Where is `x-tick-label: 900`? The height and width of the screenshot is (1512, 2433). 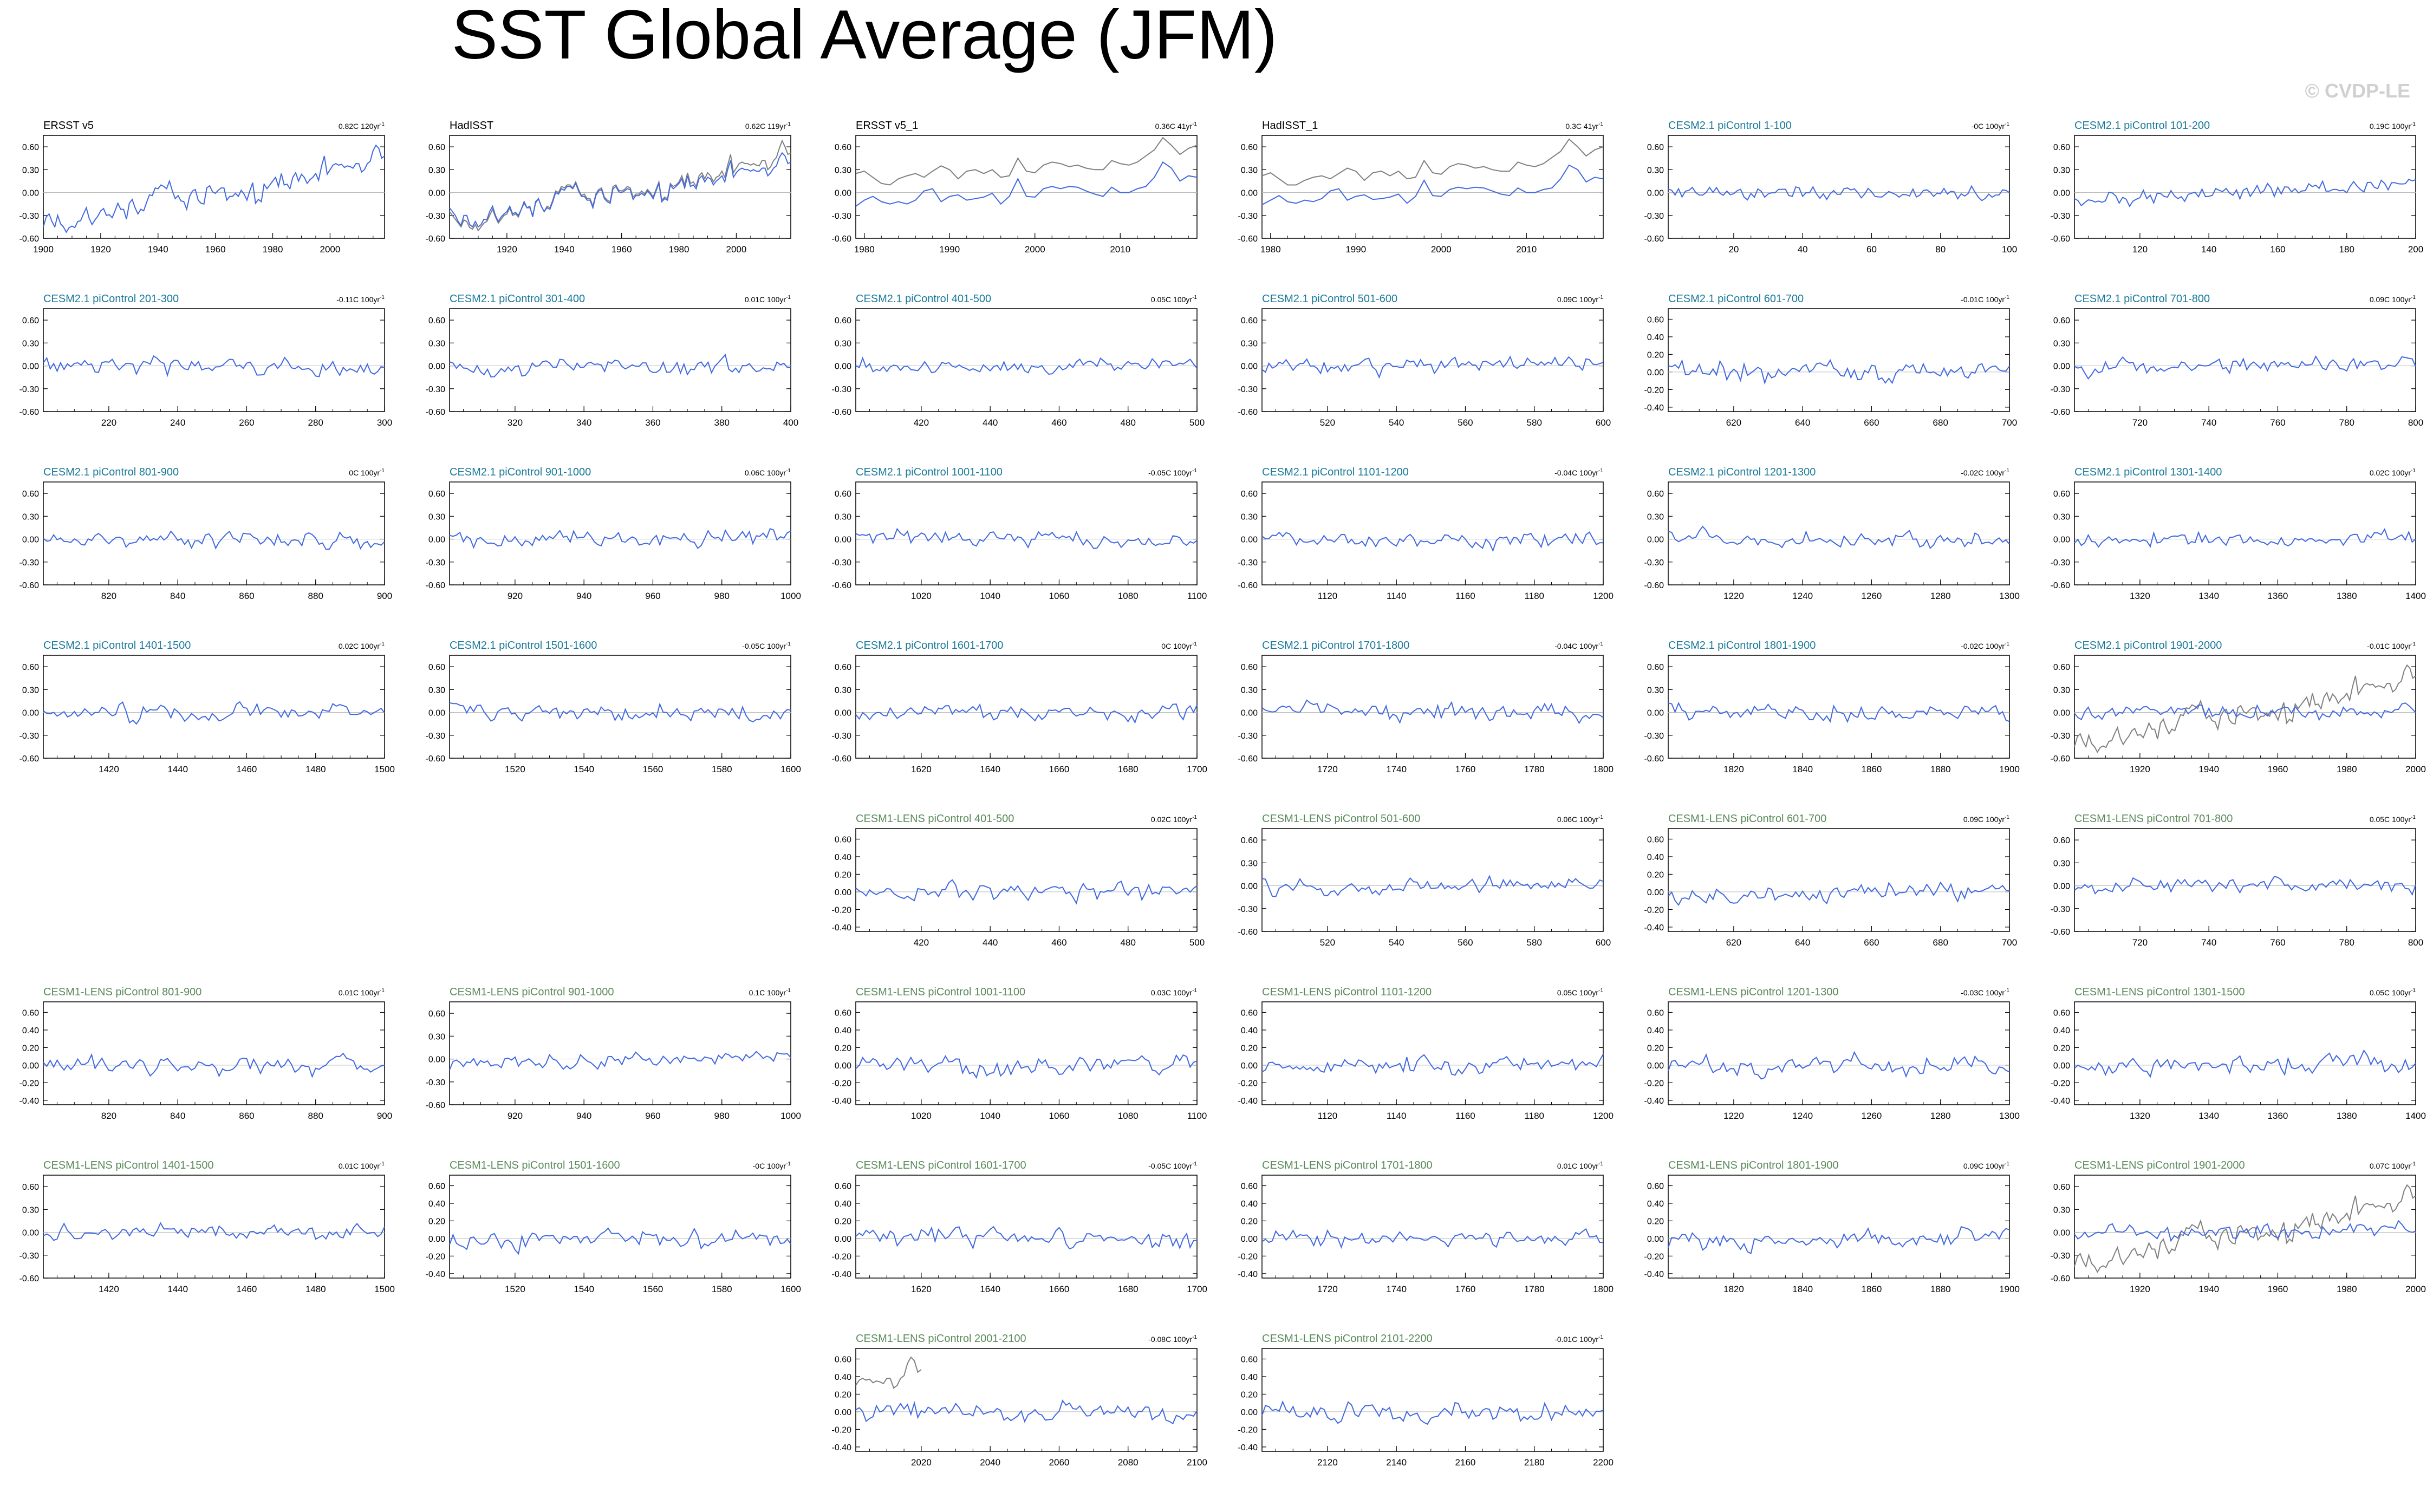
x-tick-label: 900 is located at coordinates (384, 596).